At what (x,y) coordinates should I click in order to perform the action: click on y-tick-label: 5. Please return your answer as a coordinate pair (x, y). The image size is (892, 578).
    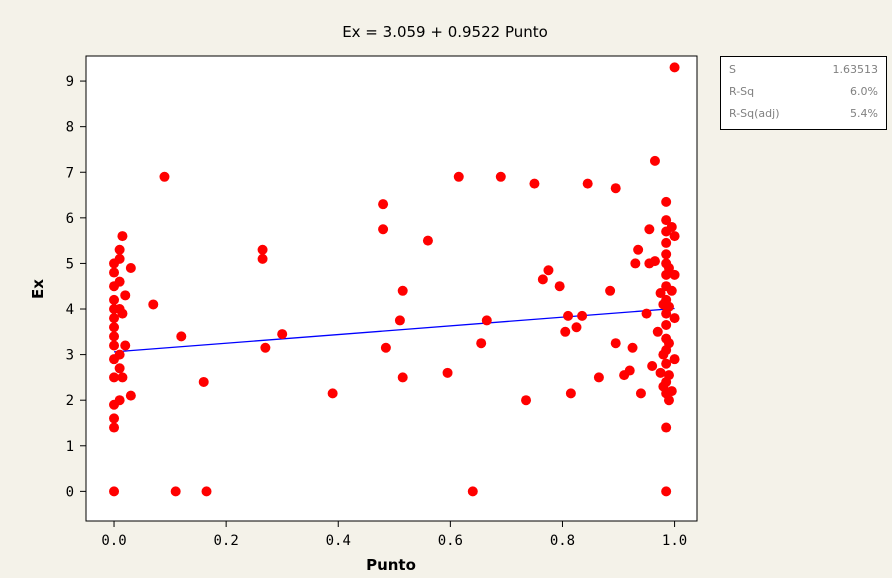
    Looking at the image, I should click on (70, 264).